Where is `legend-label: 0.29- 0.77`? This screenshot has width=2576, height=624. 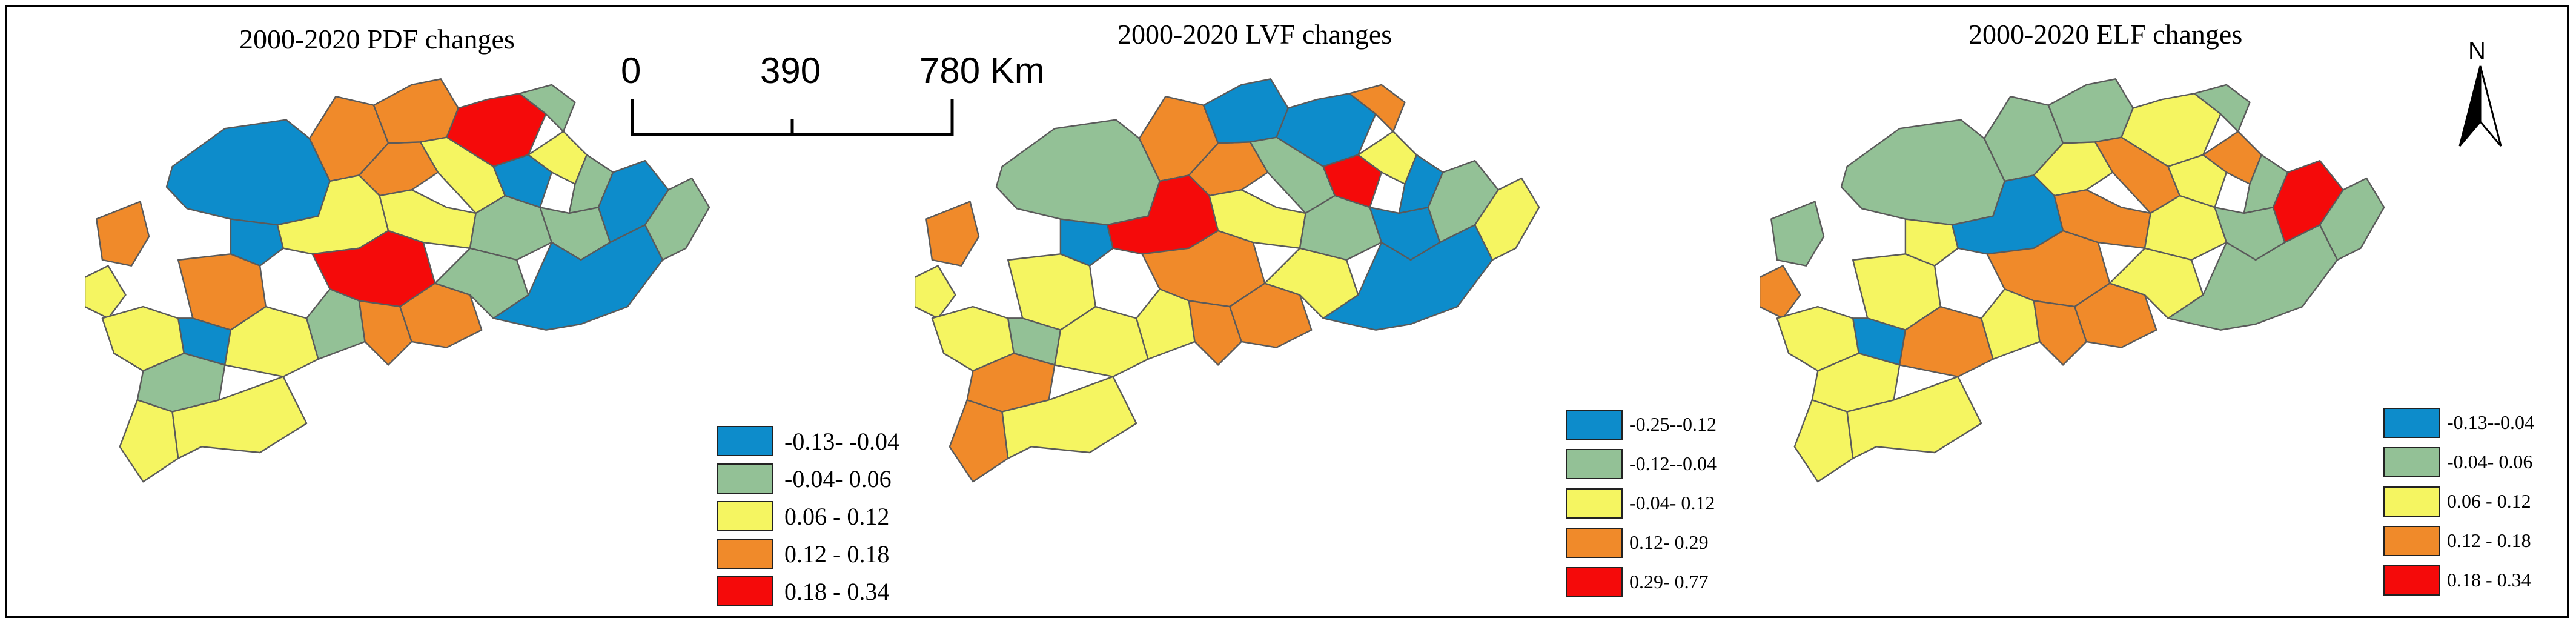 legend-label: 0.29- 0.77 is located at coordinates (1669, 581).